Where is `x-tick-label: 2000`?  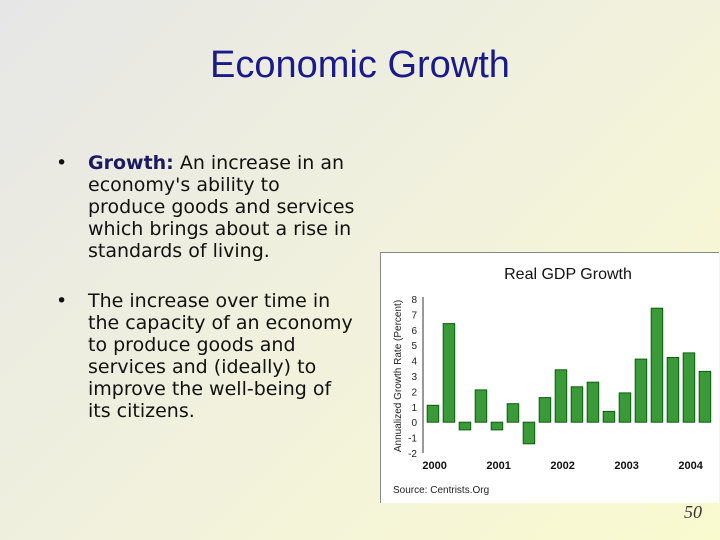 x-tick-label: 2000 is located at coordinates (434, 466).